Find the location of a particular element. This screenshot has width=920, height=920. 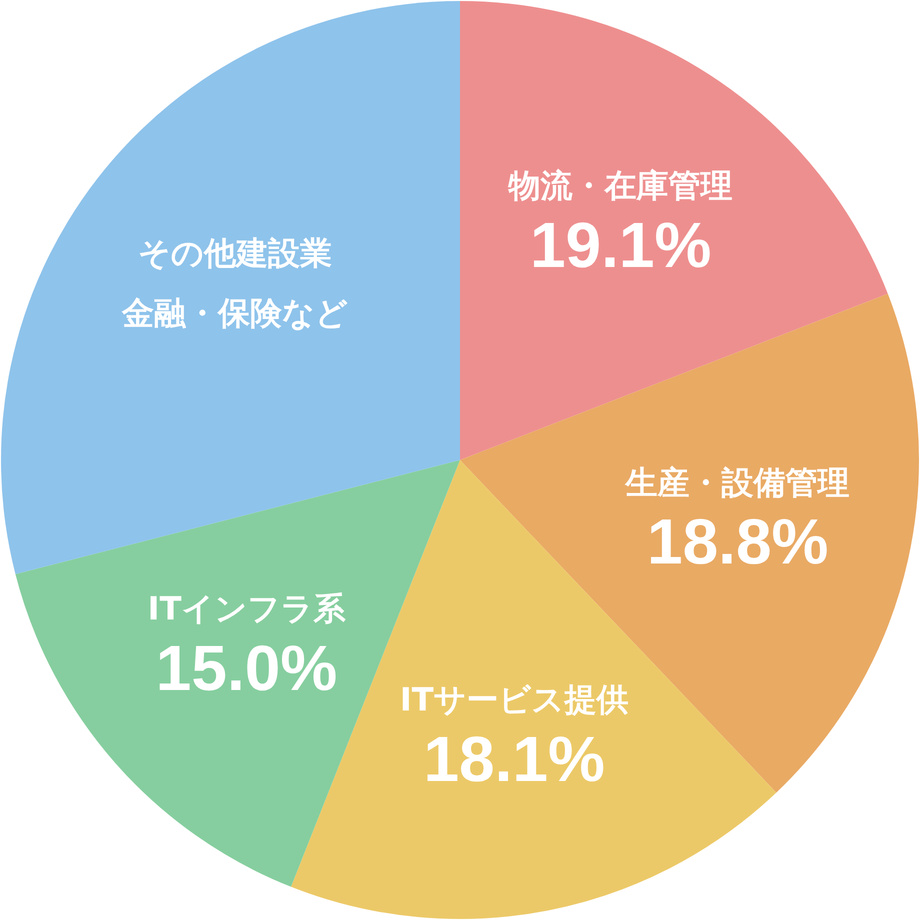

data-label: 18.1% is located at coordinates (514, 759).